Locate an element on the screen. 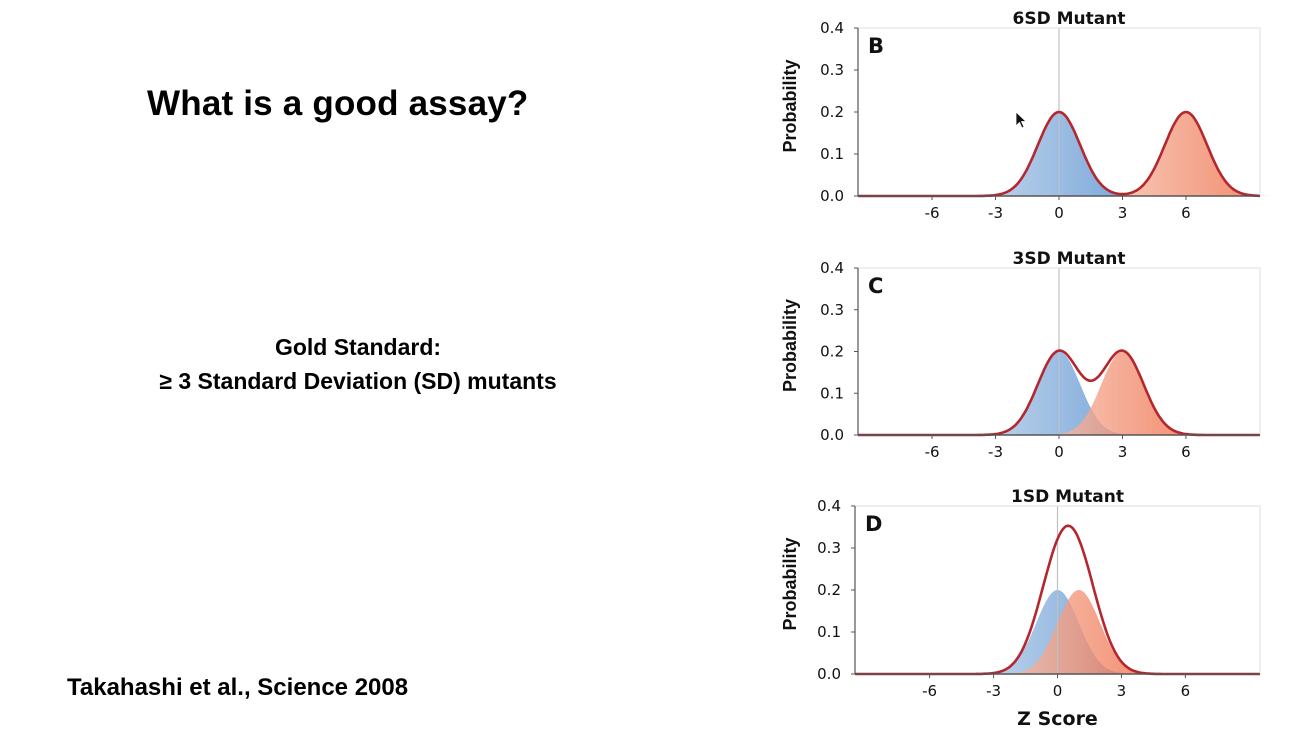 The height and width of the screenshot is (734, 1315). panel-label: B is located at coordinates (876, 46).